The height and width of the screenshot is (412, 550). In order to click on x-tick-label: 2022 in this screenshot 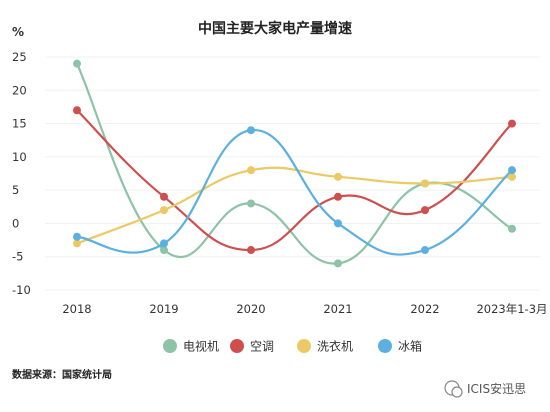, I will do `click(424, 309)`.